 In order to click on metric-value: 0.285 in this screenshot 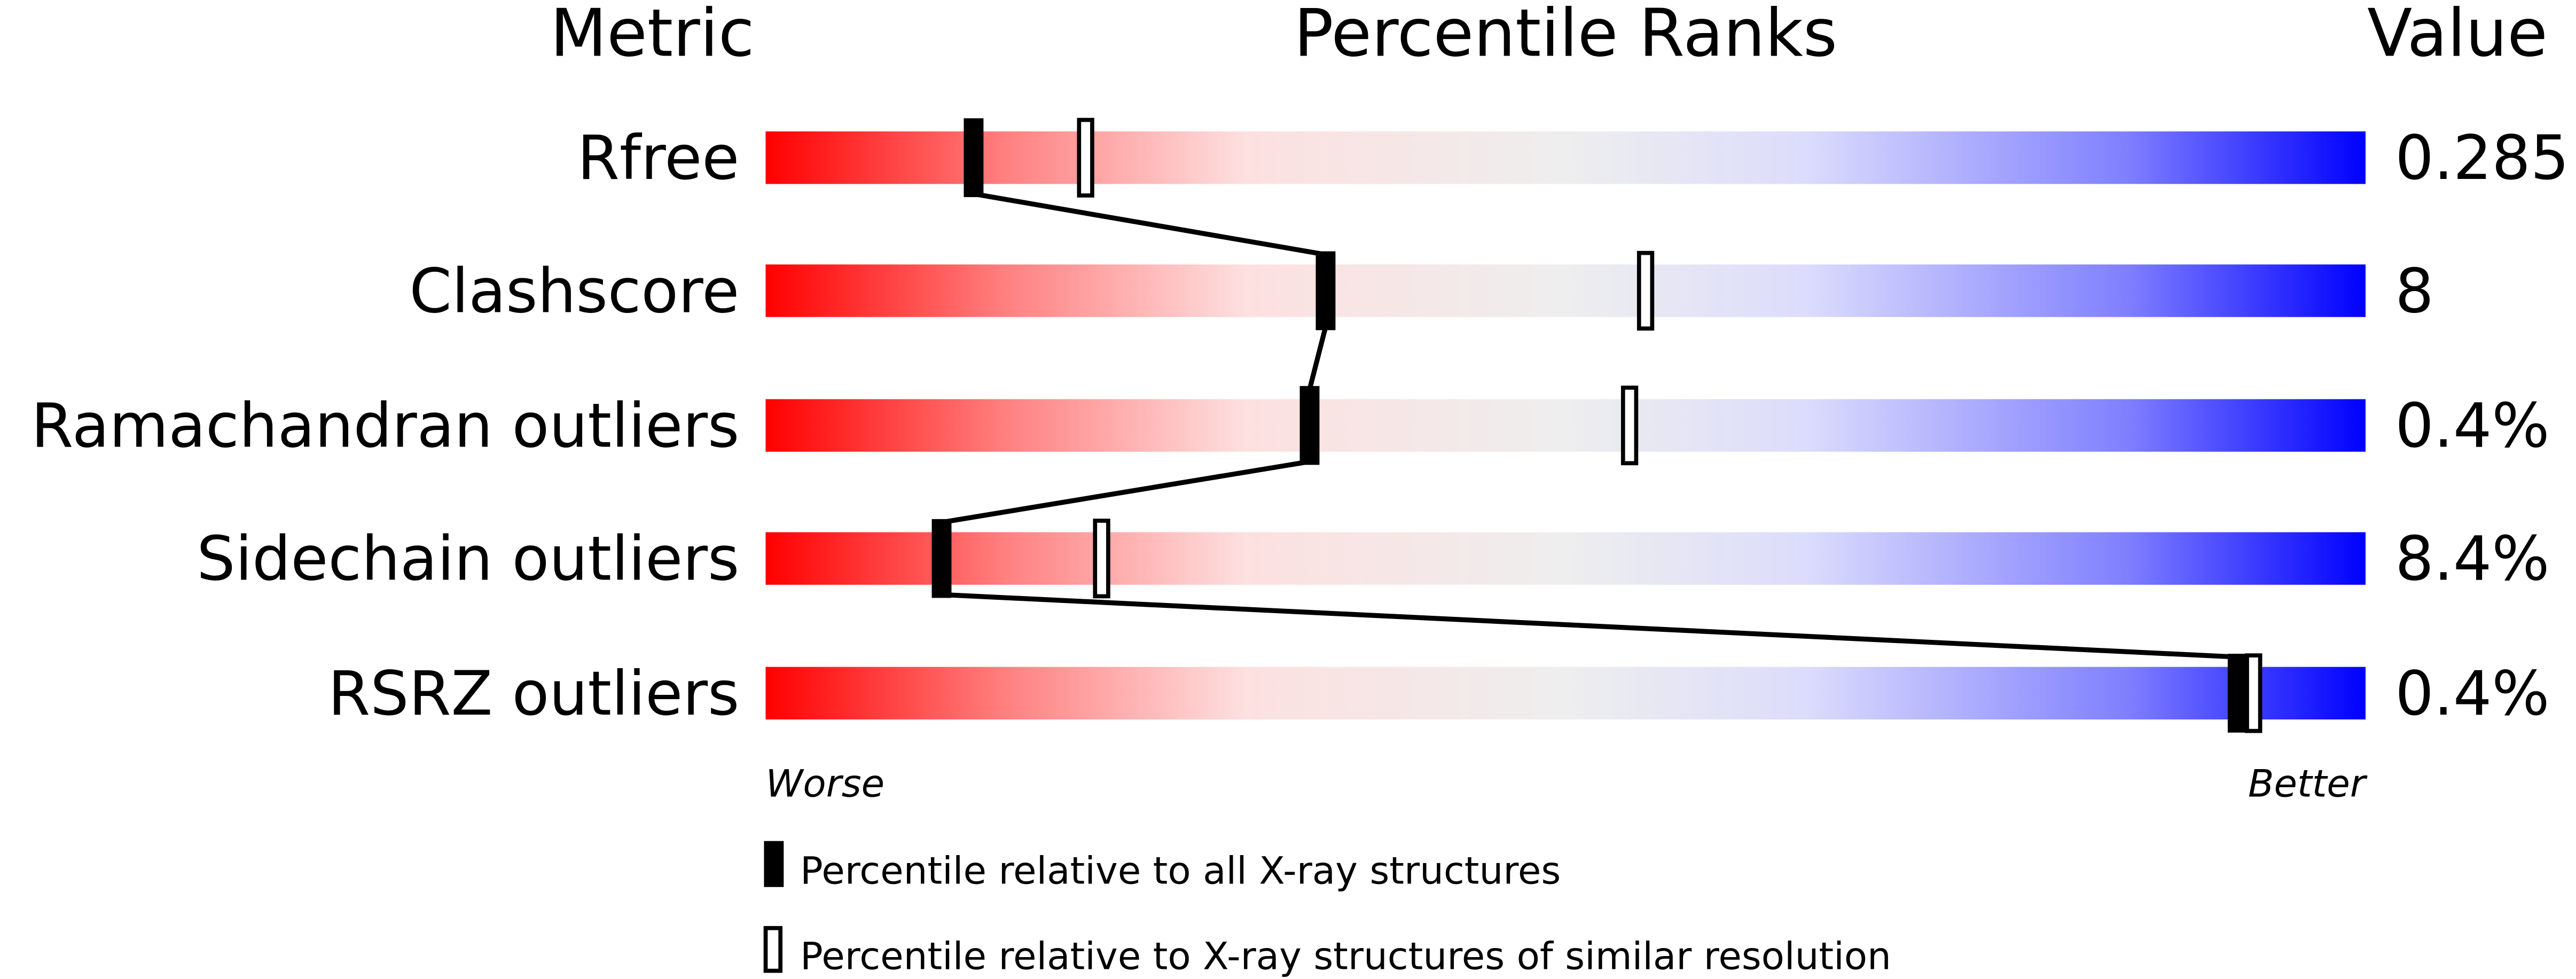, I will do `click(2482, 157)`.